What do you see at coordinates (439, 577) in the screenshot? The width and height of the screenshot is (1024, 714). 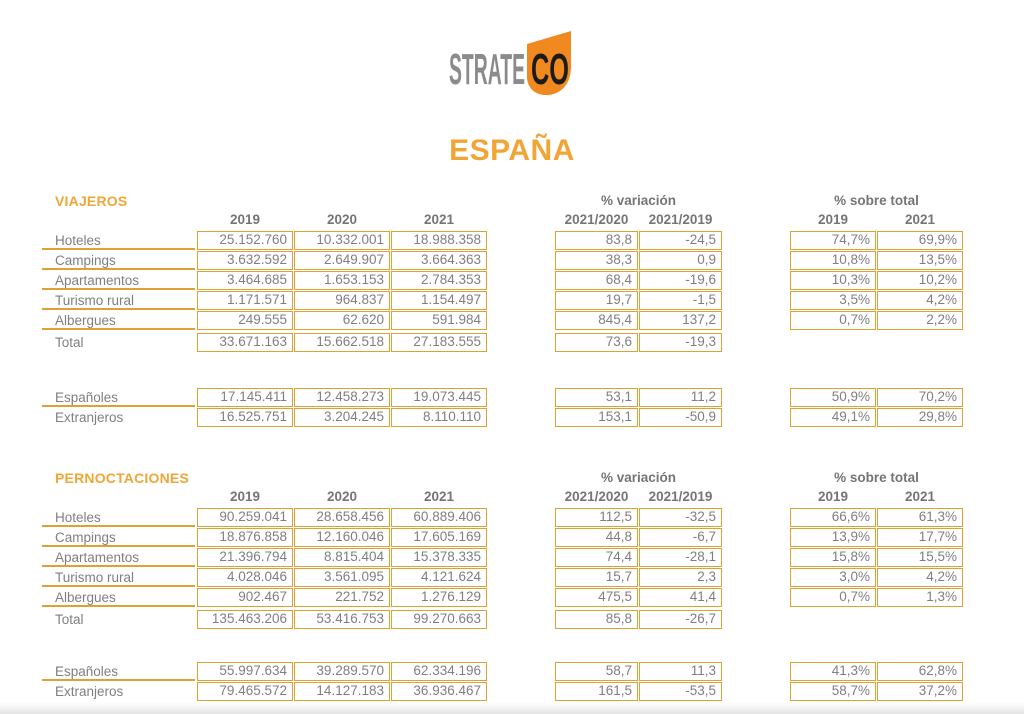 I see `value-cell: 4.121.624` at bounding box center [439, 577].